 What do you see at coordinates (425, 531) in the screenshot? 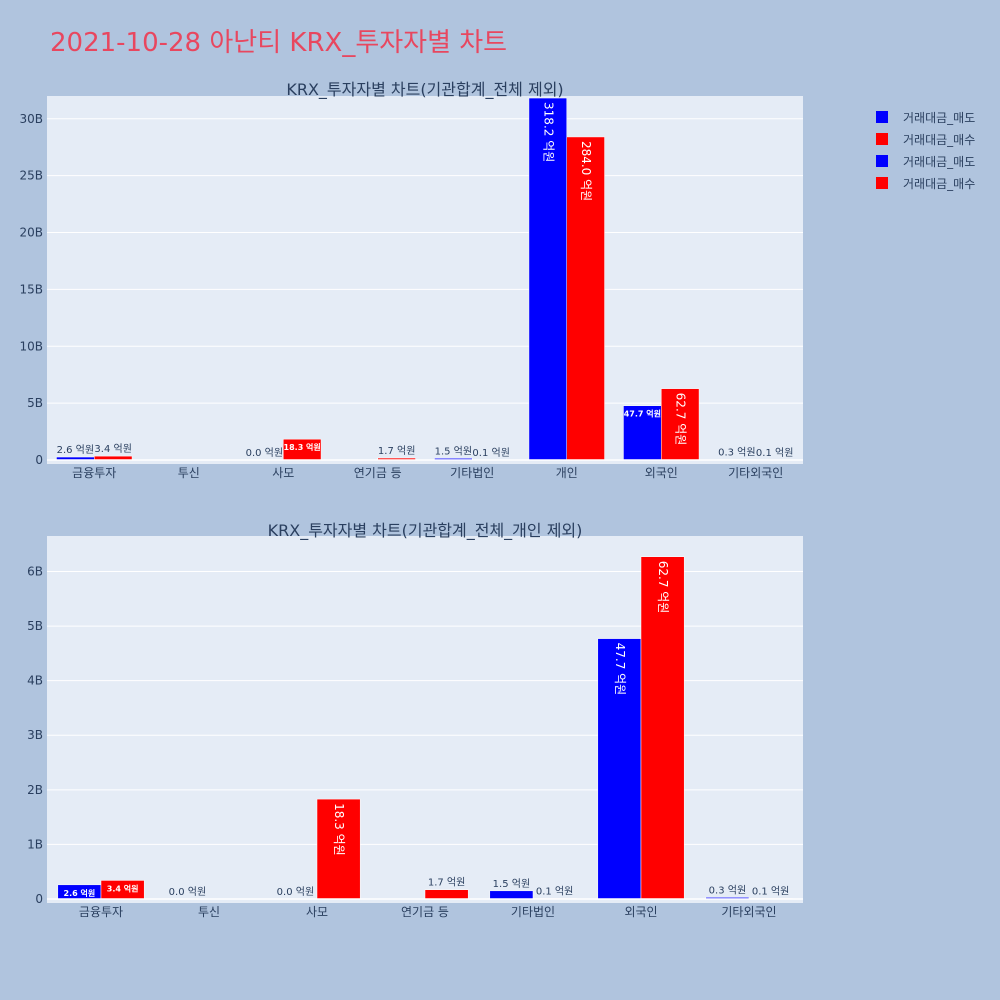
I see `chart-title: KRX_투자자별 차트(기관합계_전체_개인 제외)` at bounding box center [425, 531].